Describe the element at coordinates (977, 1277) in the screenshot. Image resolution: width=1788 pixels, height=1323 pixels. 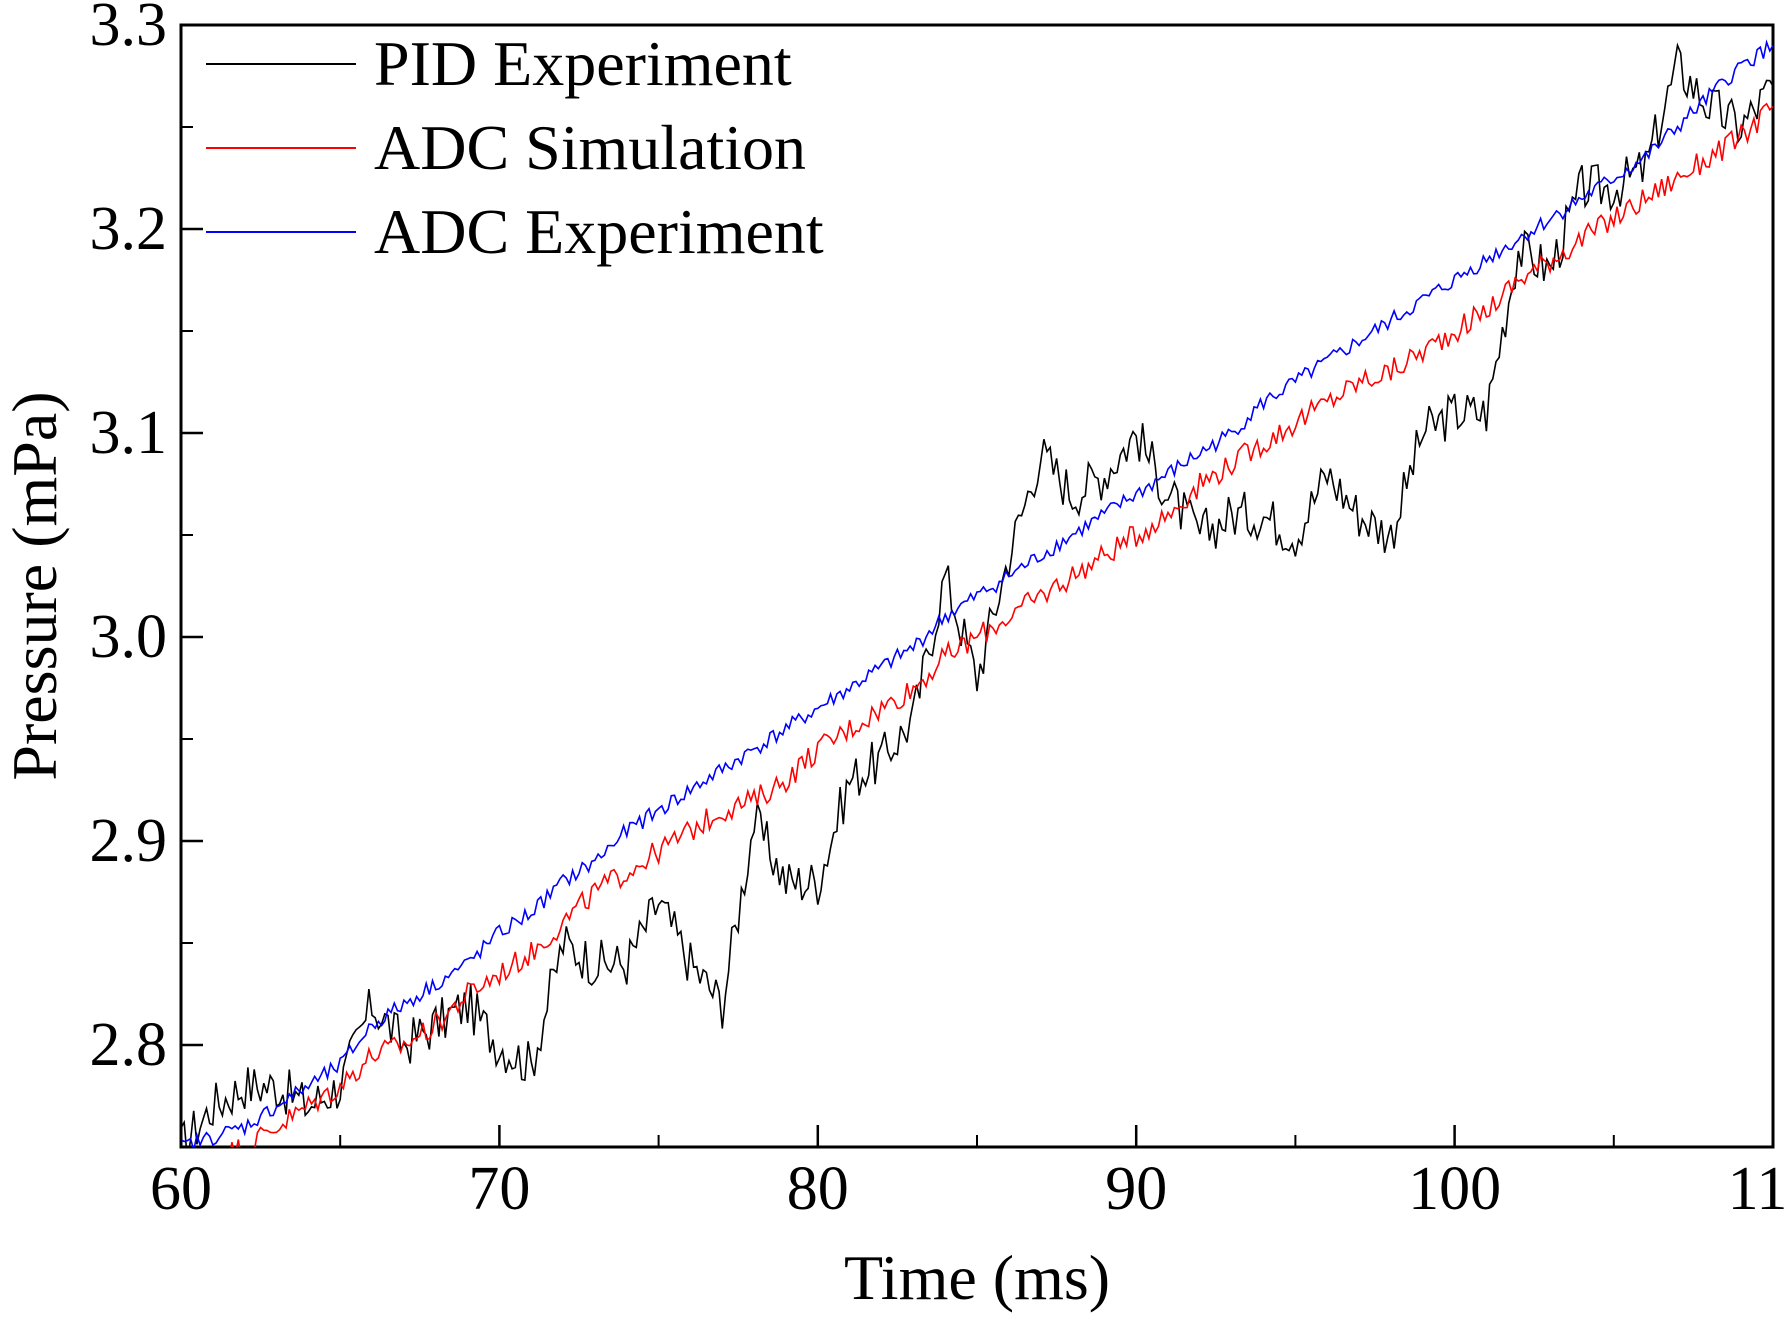
I see `x-axis-title: Time (ms)` at that location.